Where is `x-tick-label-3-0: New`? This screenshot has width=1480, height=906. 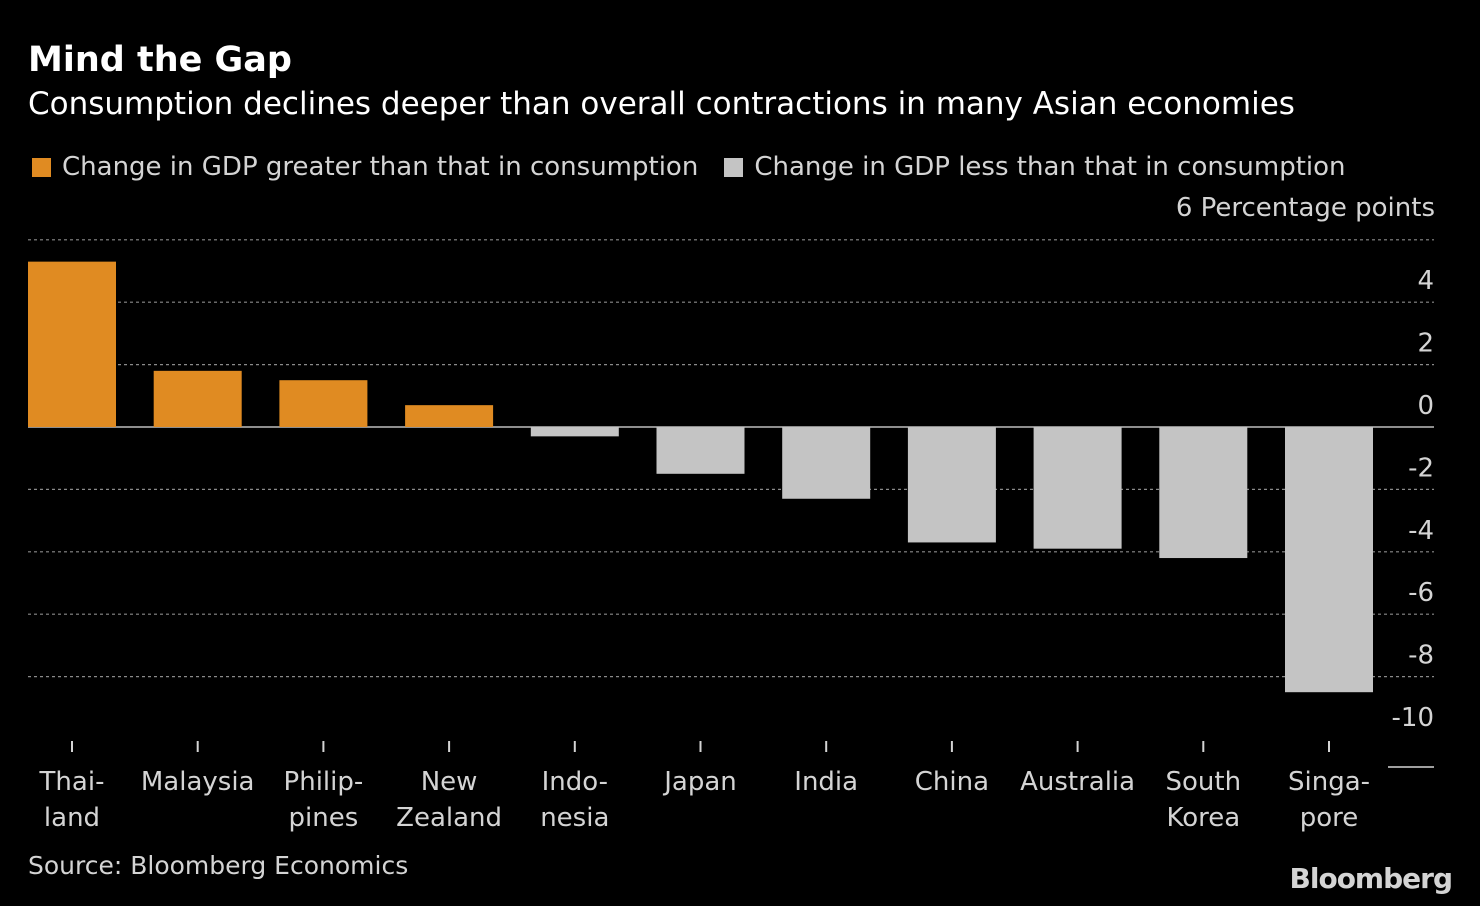
x-tick-label-3-0: New is located at coordinates (449, 782).